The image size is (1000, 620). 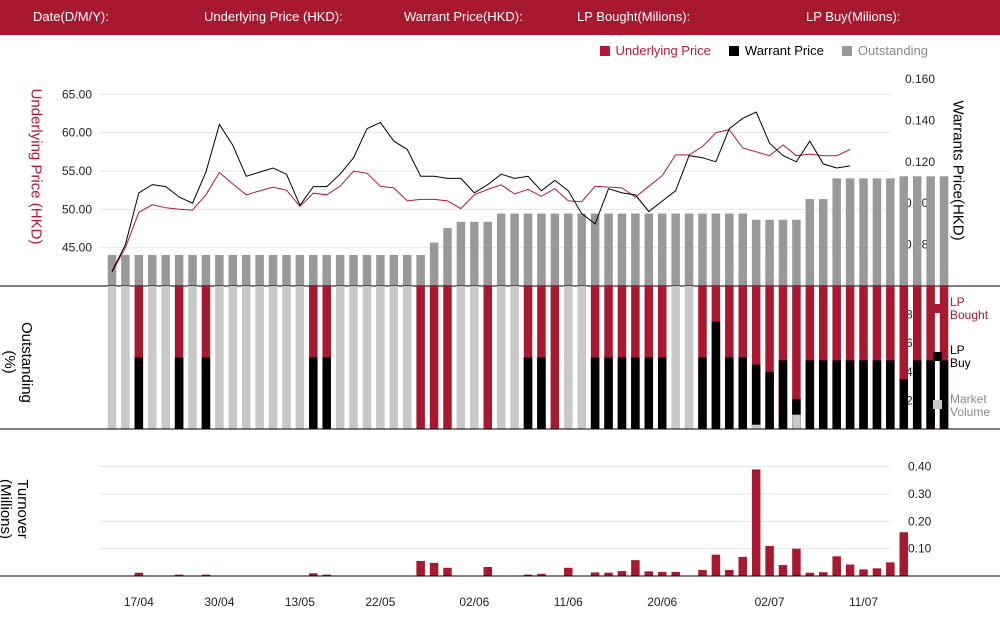 What do you see at coordinates (846, 50) in the screenshot?
I see `outstanding-swatch` at bounding box center [846, 50].